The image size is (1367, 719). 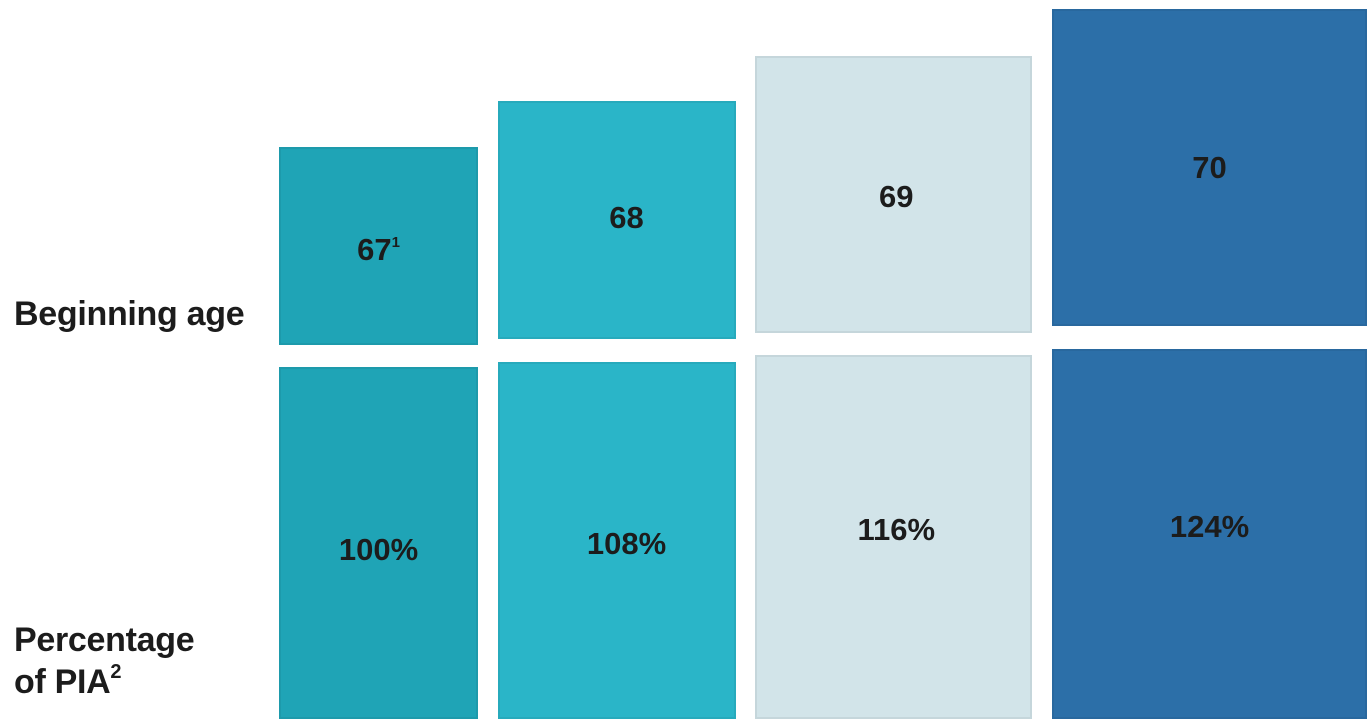 I want to click on percentage-value: 124%, so click(x=1209, y=526).